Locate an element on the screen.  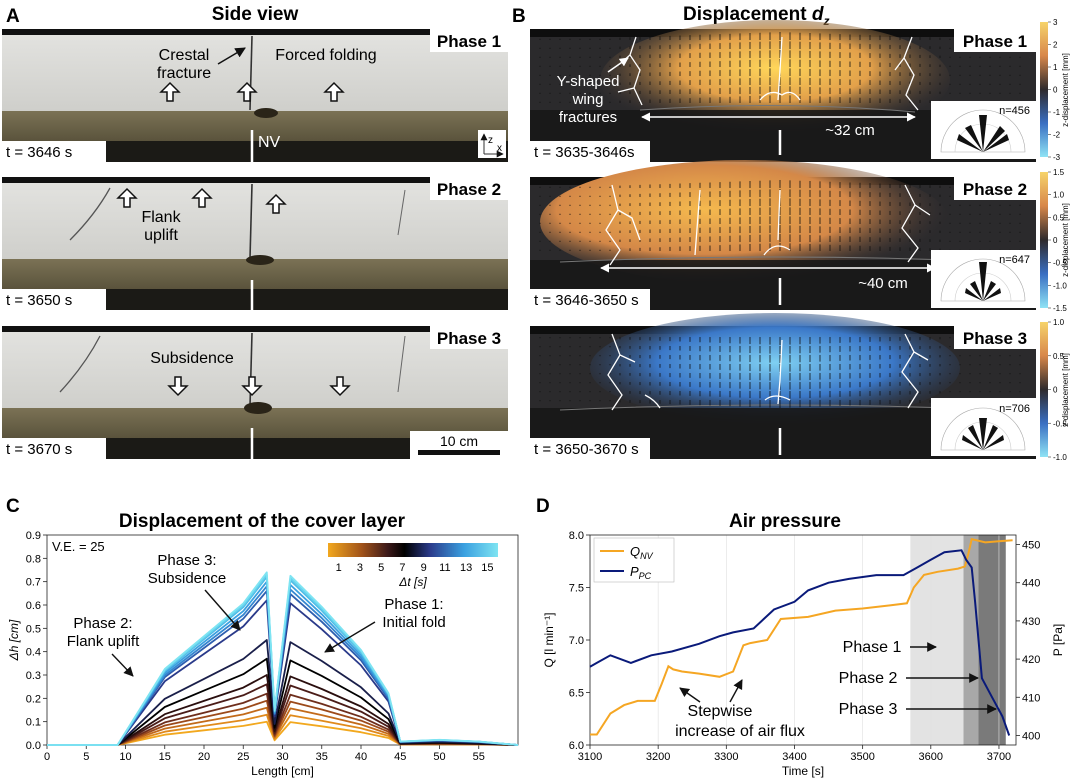
x-tick-label: 3300 is located at coordinates (726, 757).